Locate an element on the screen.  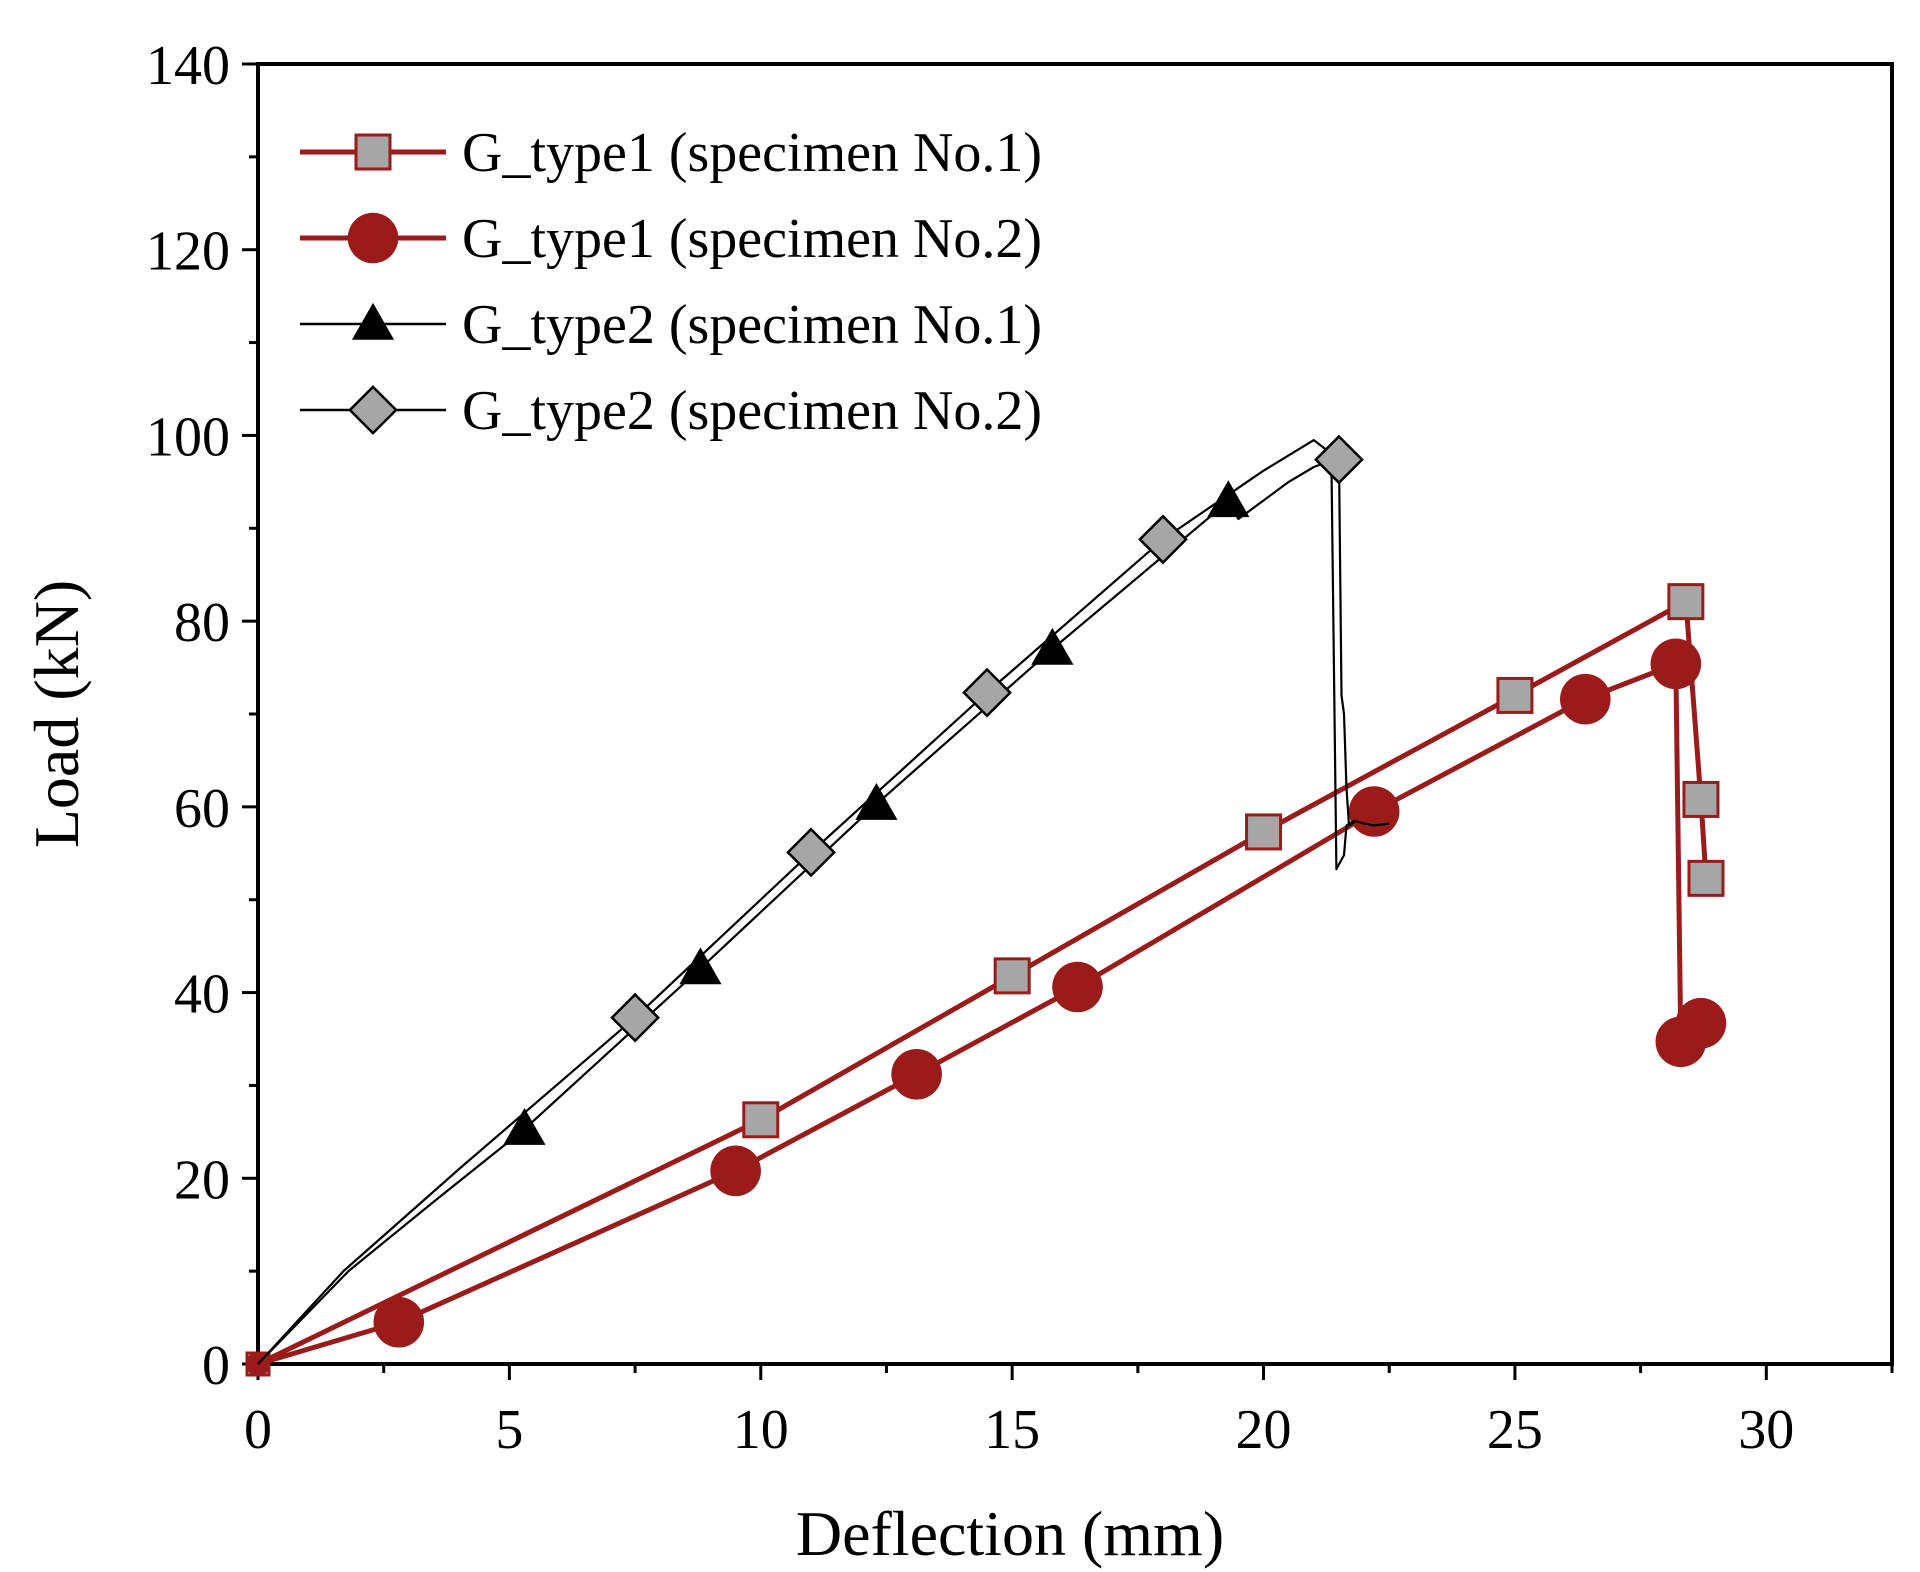
y-tick-label: 80 is located at coordinates (202, 623).